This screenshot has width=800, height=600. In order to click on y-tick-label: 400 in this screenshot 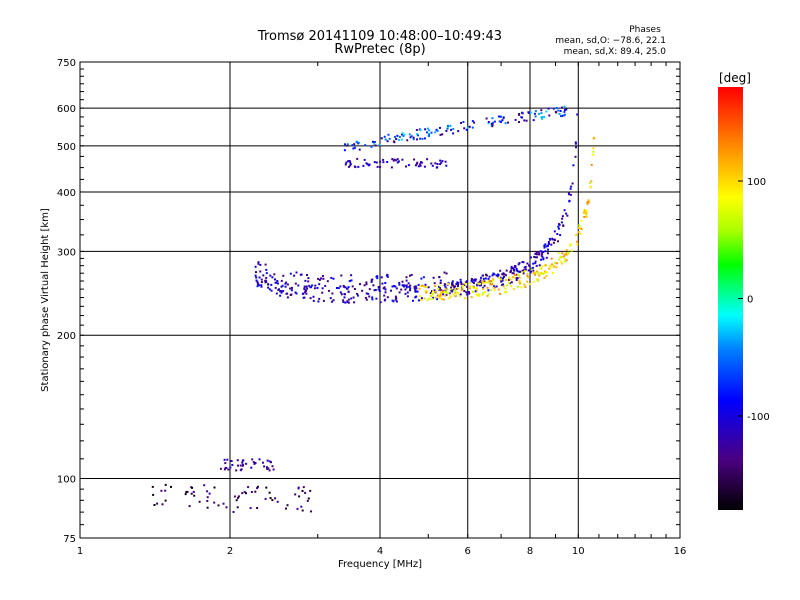, I will do `click(66, 193)`.